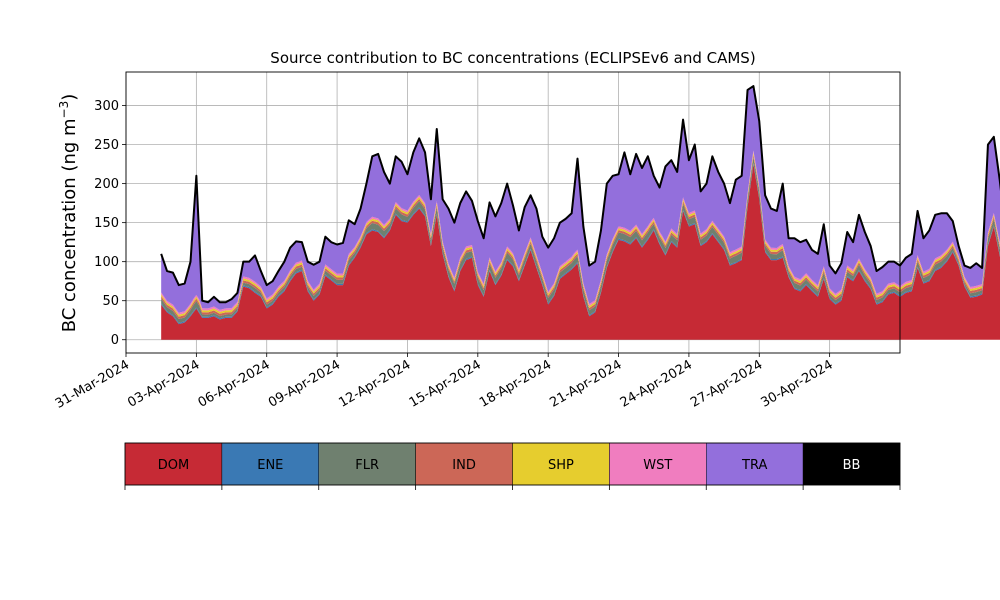  What do you see at coordinates (110, 301) in the screenshot?
I see `y-tick-label: 50` at bounding box center [110, 301].